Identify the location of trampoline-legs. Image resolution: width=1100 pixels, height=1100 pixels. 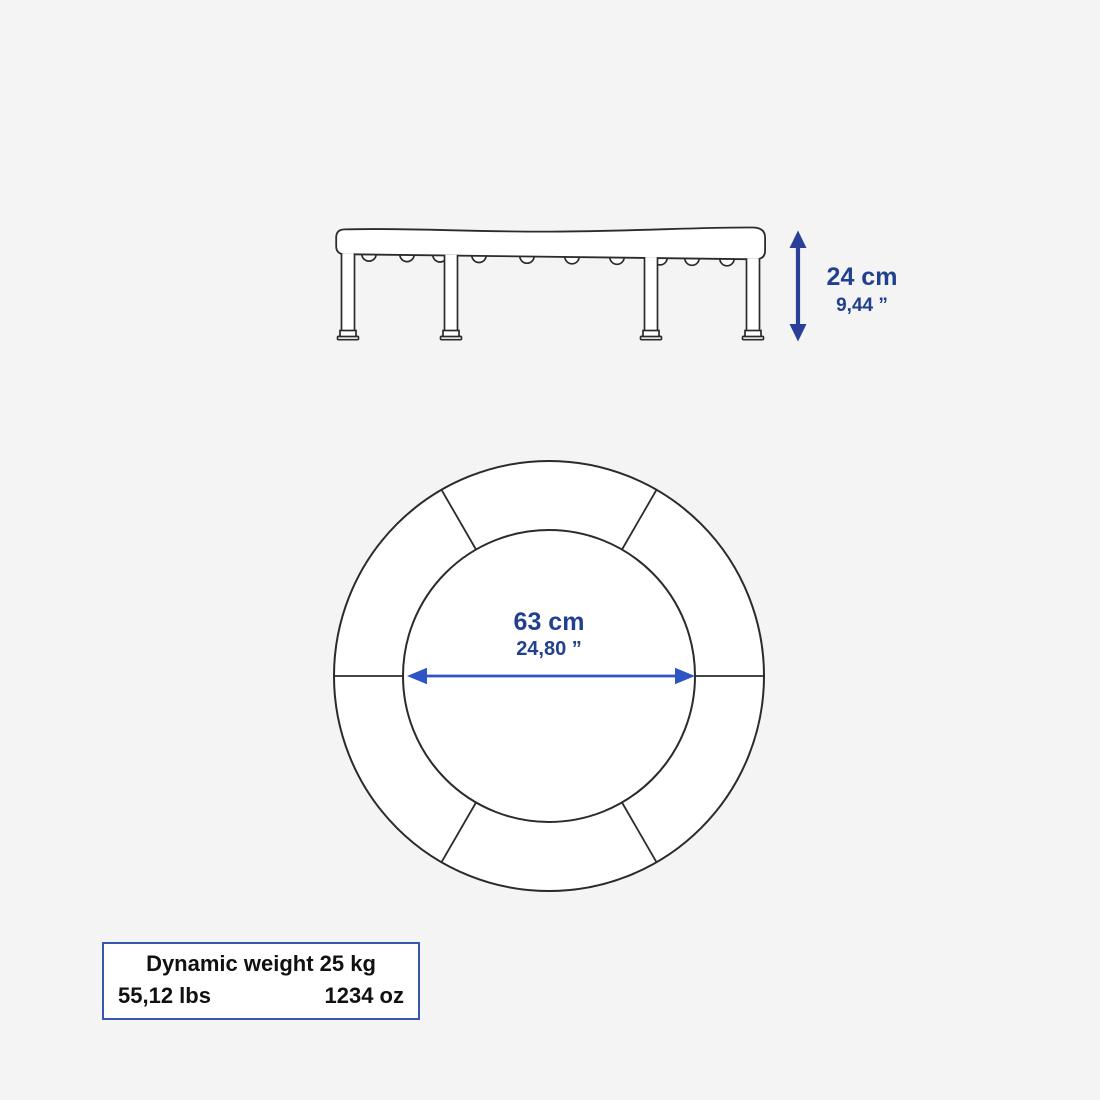
(550, 292).